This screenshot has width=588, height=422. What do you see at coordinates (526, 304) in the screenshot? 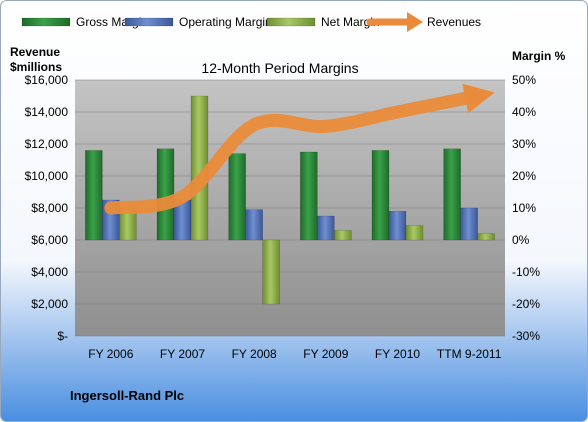
I see `right-tick-label: -20%` at bounding box center [526, 304].